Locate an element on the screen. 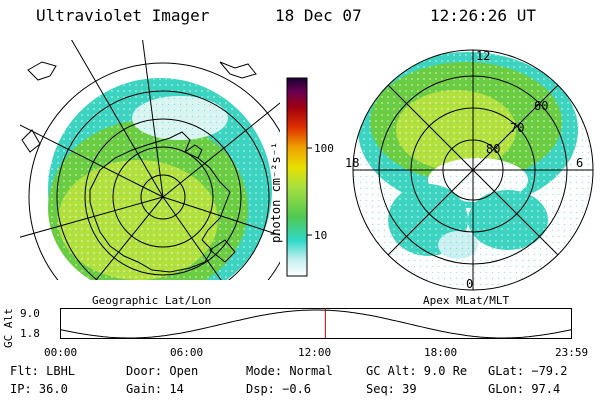  mlt-label-12: 12 is located at coordinates (483, 56).